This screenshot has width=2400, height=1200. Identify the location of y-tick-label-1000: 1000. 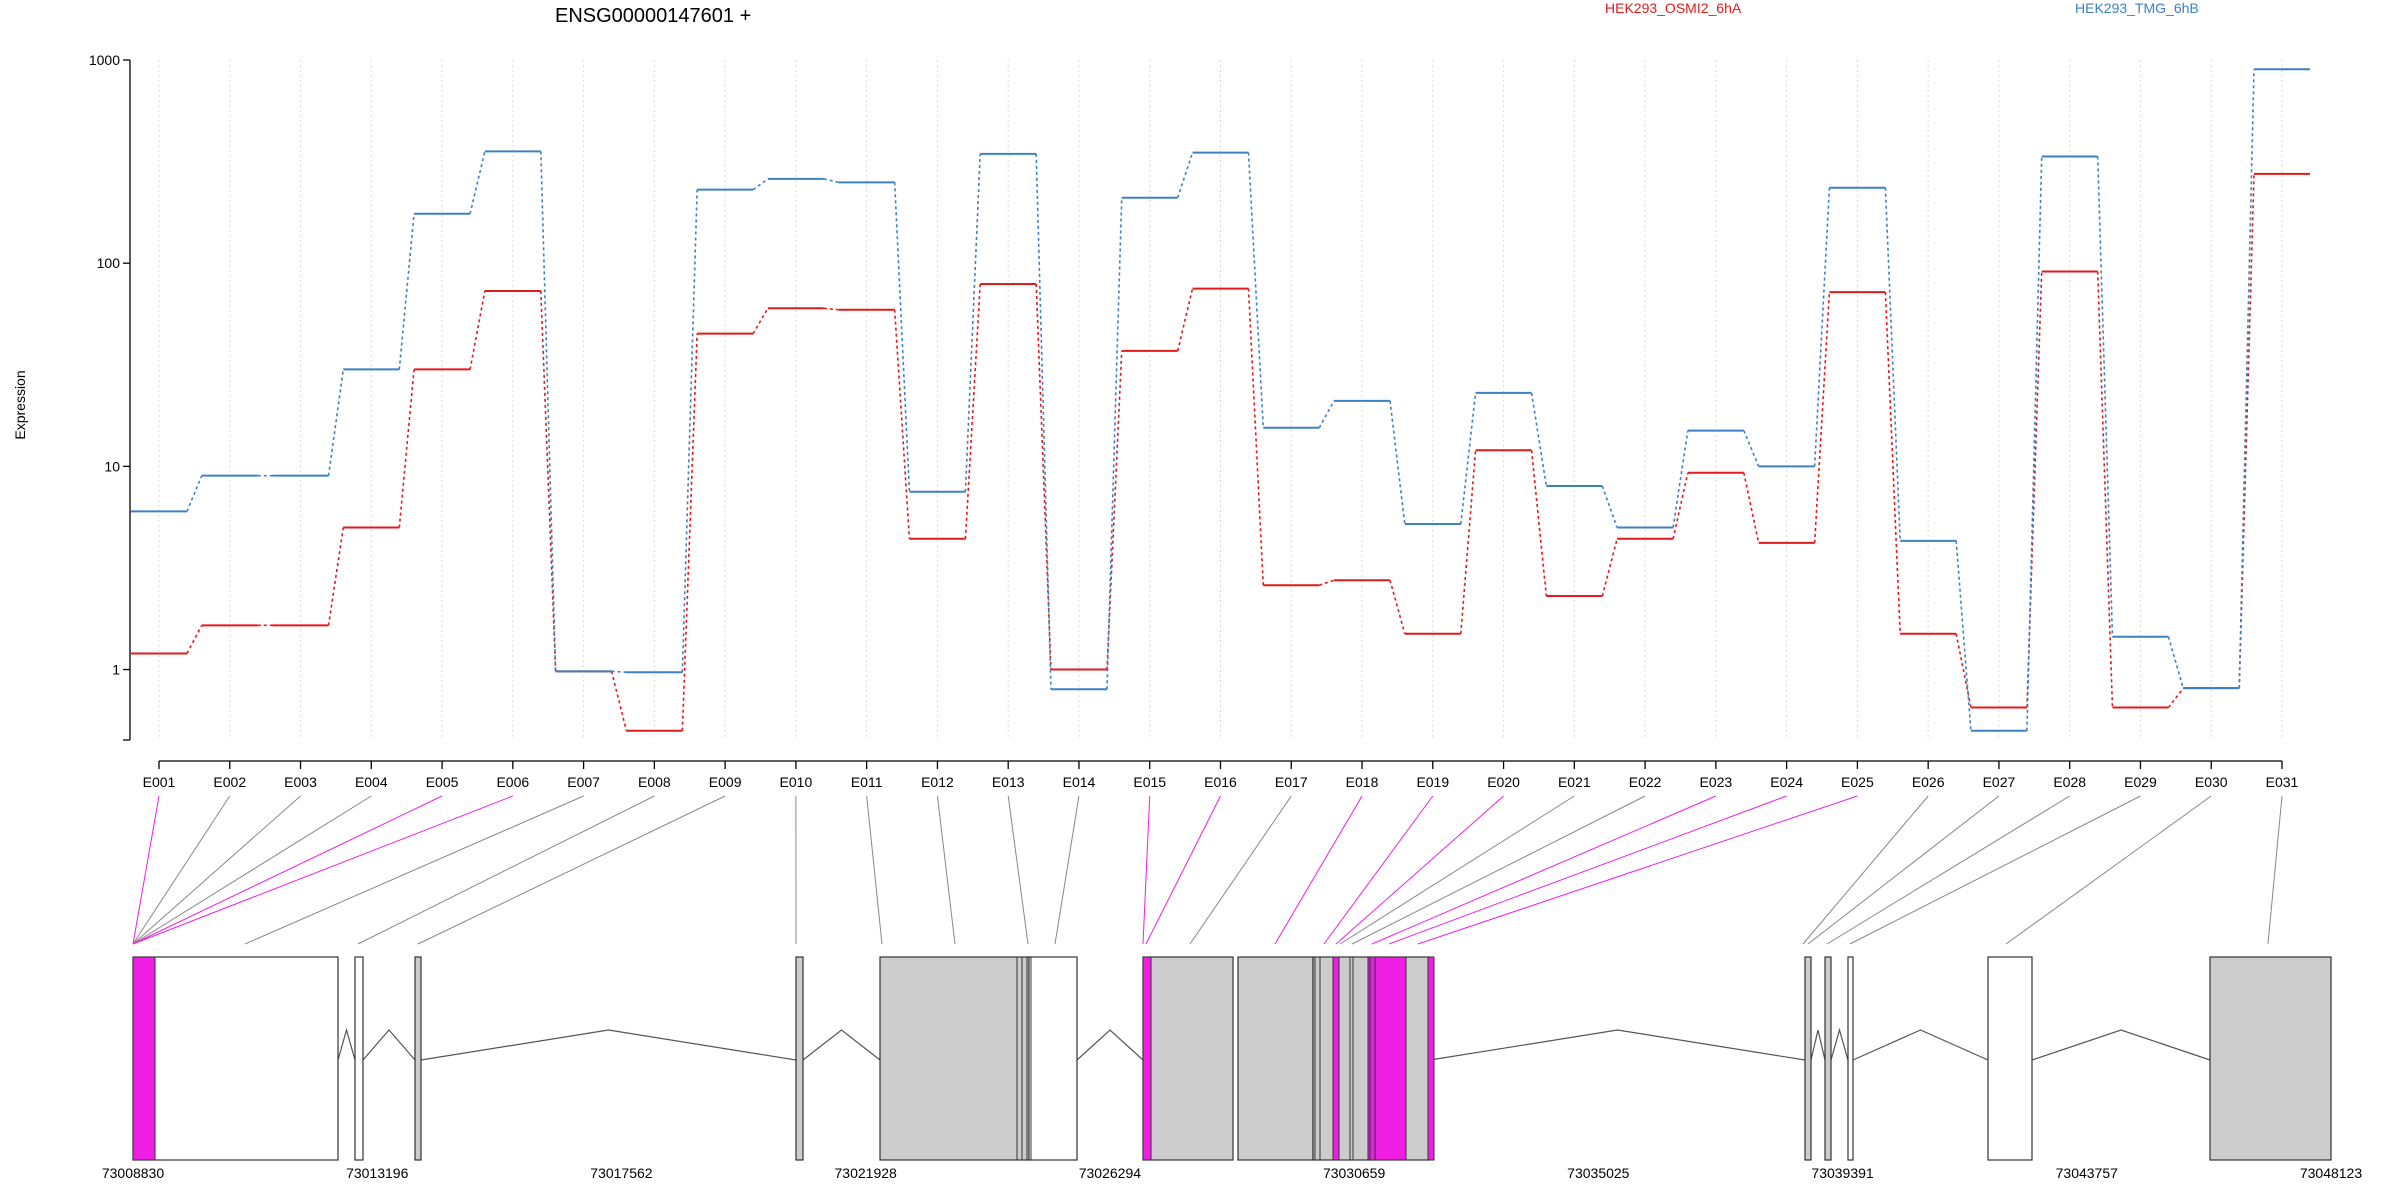
(104, 60).